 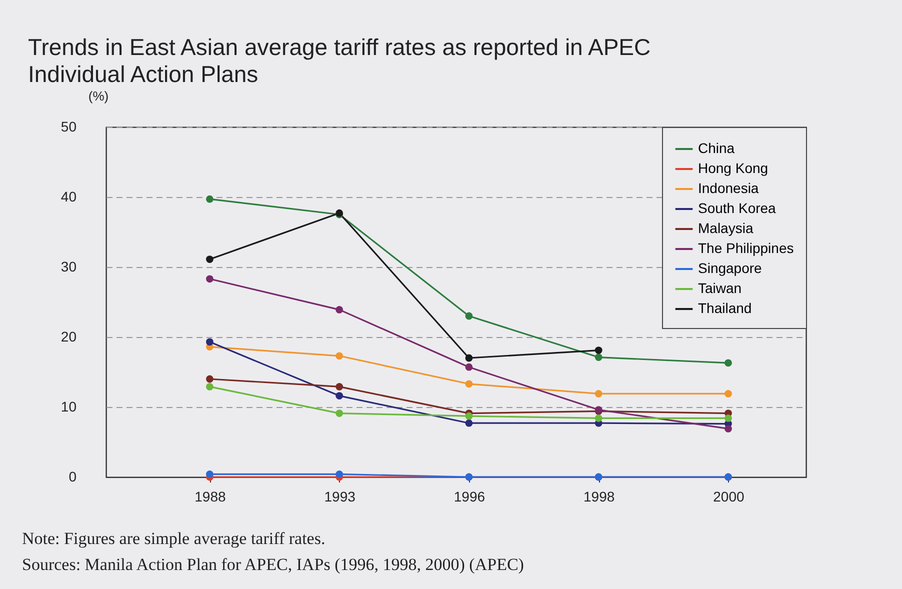 I want to click on x-tick-label: 1998, so click(x=599, y=496).